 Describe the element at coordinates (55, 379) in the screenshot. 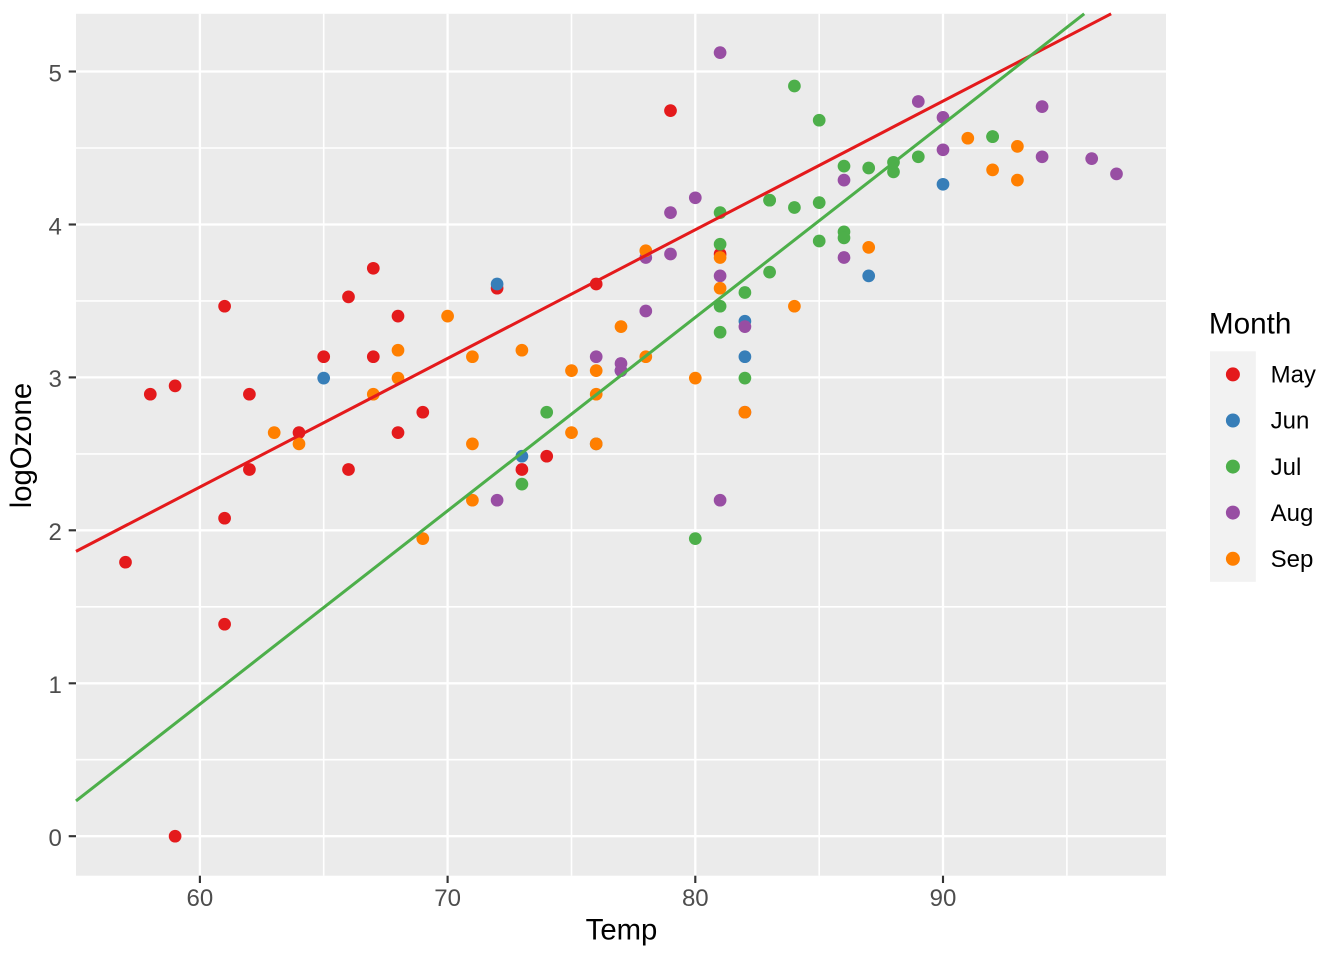

I see `svg-text: 3` at that location.